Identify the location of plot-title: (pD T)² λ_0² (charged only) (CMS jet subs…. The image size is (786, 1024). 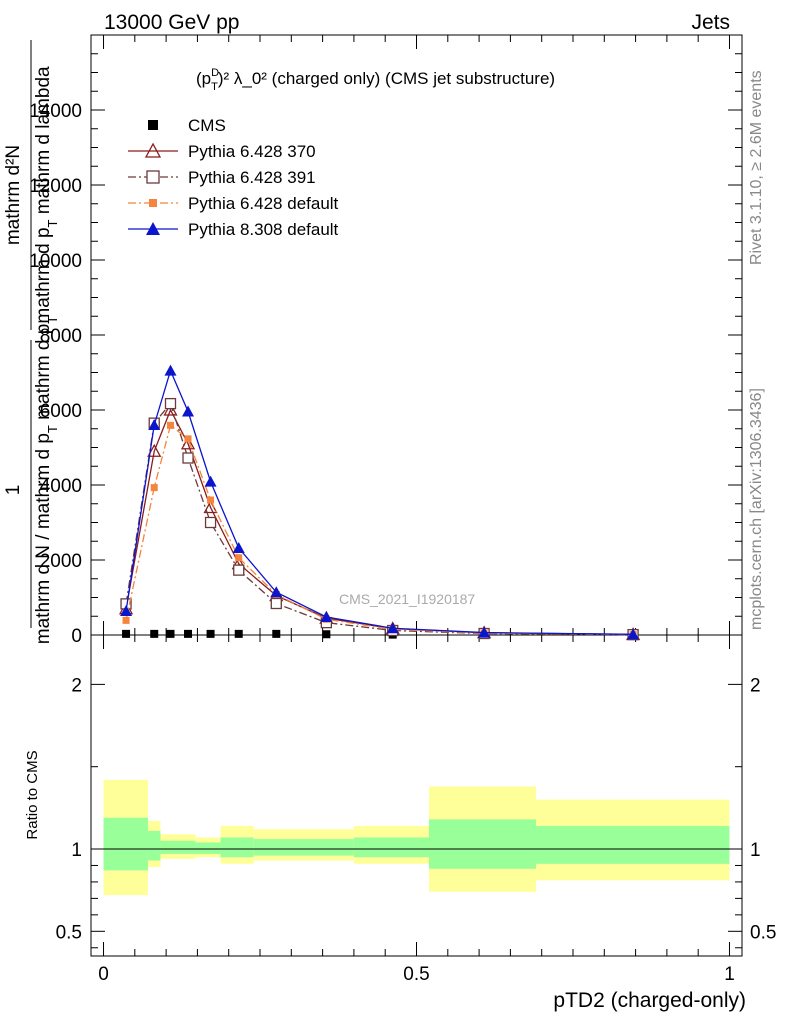
(375, 80).